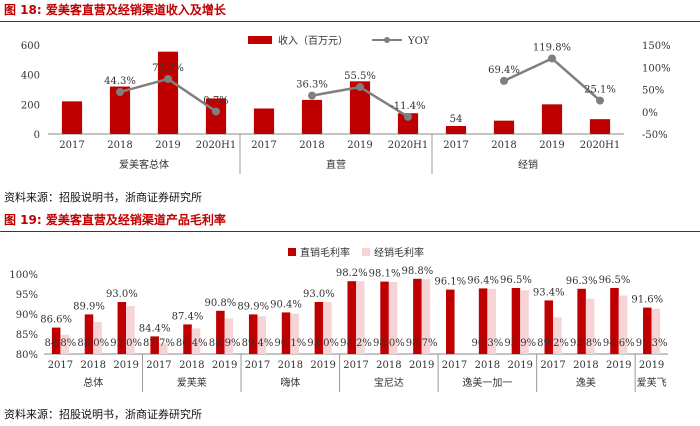 Image resolution: width=700 pixels, height=426 pixels. What do you see at coordinates (586, 382) in the screenshot?
I see `group-label: 逸美` at bounding box center [586, 382].